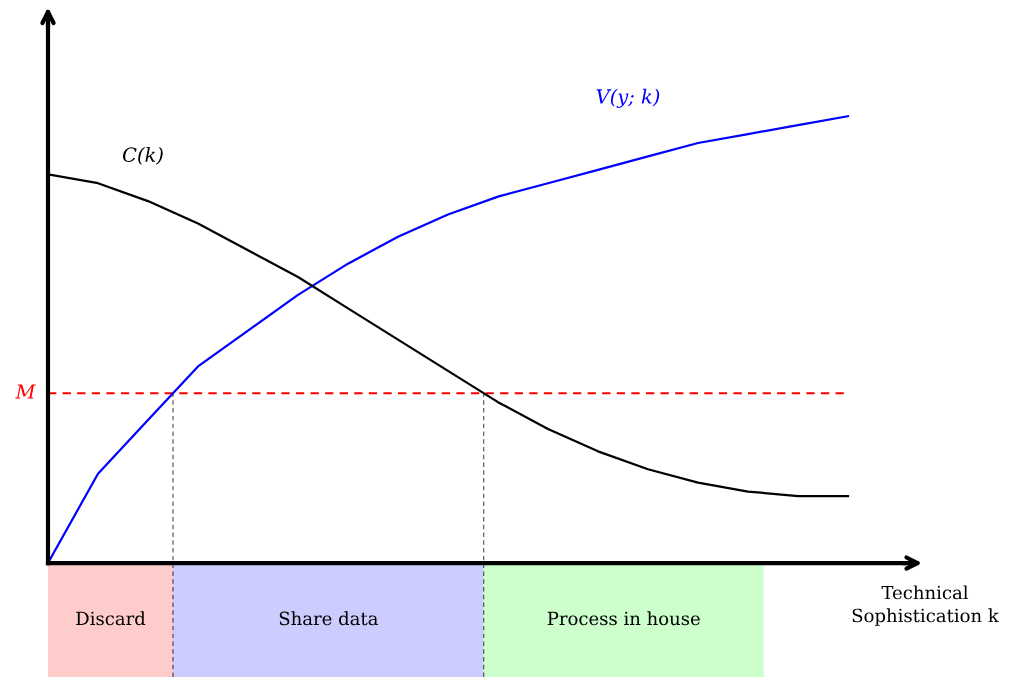 The width and height of the screenshot is (1029, 677). Describe the element at coordinates (925, 605) in the screenshot. I see `x-axis-title: Technical Sophistication k` at that location.